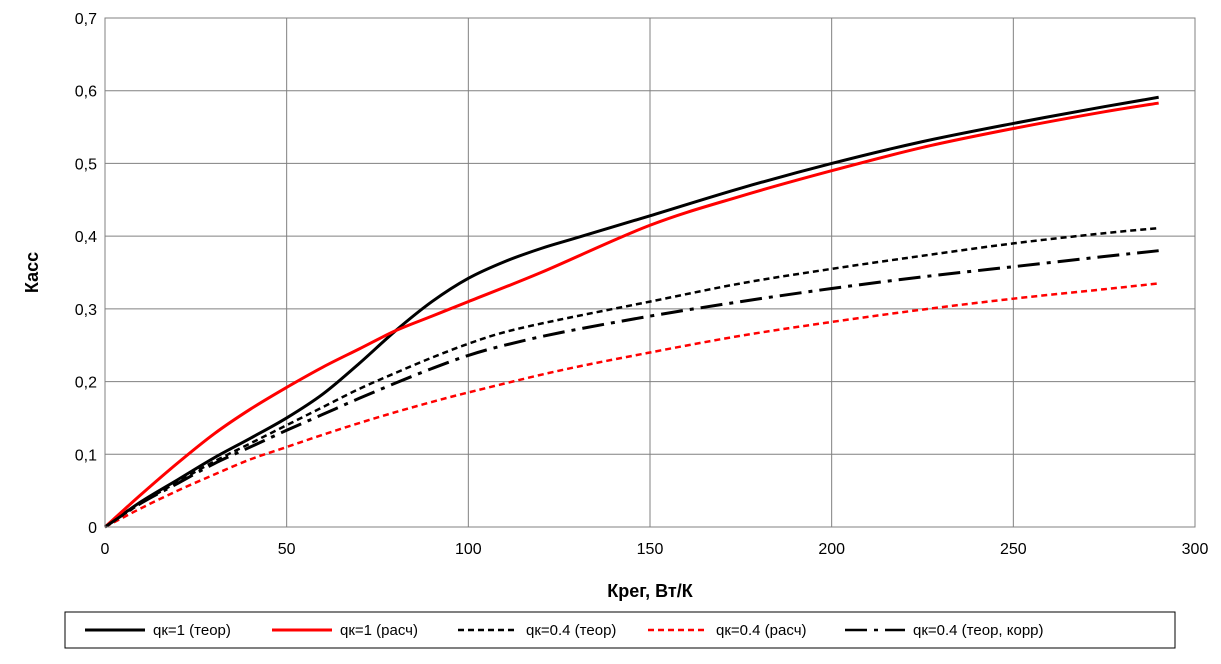  Describe the element at coordinates (86, 19) in the screenshot. I see `y-tick-label: 0,7` at that location.